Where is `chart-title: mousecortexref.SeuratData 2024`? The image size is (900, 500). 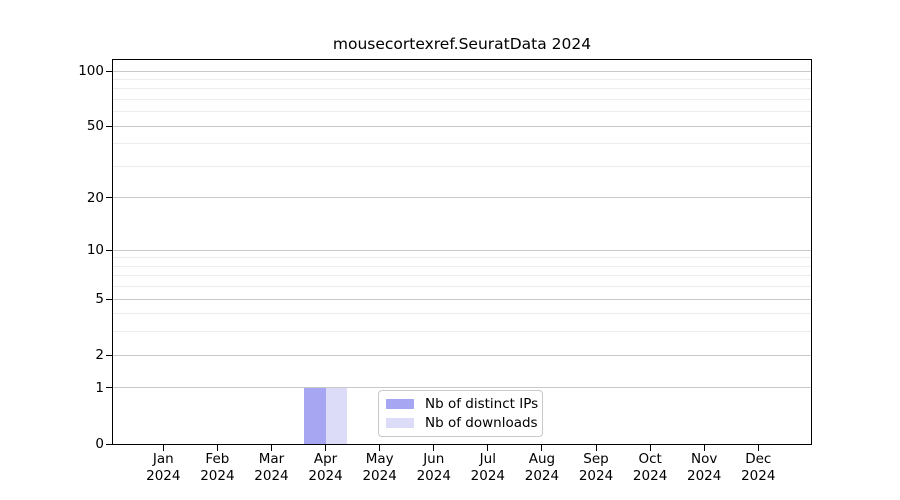
chart-title: mousecortexref.SeuratData 2024 is located at coordinates (462, 44).